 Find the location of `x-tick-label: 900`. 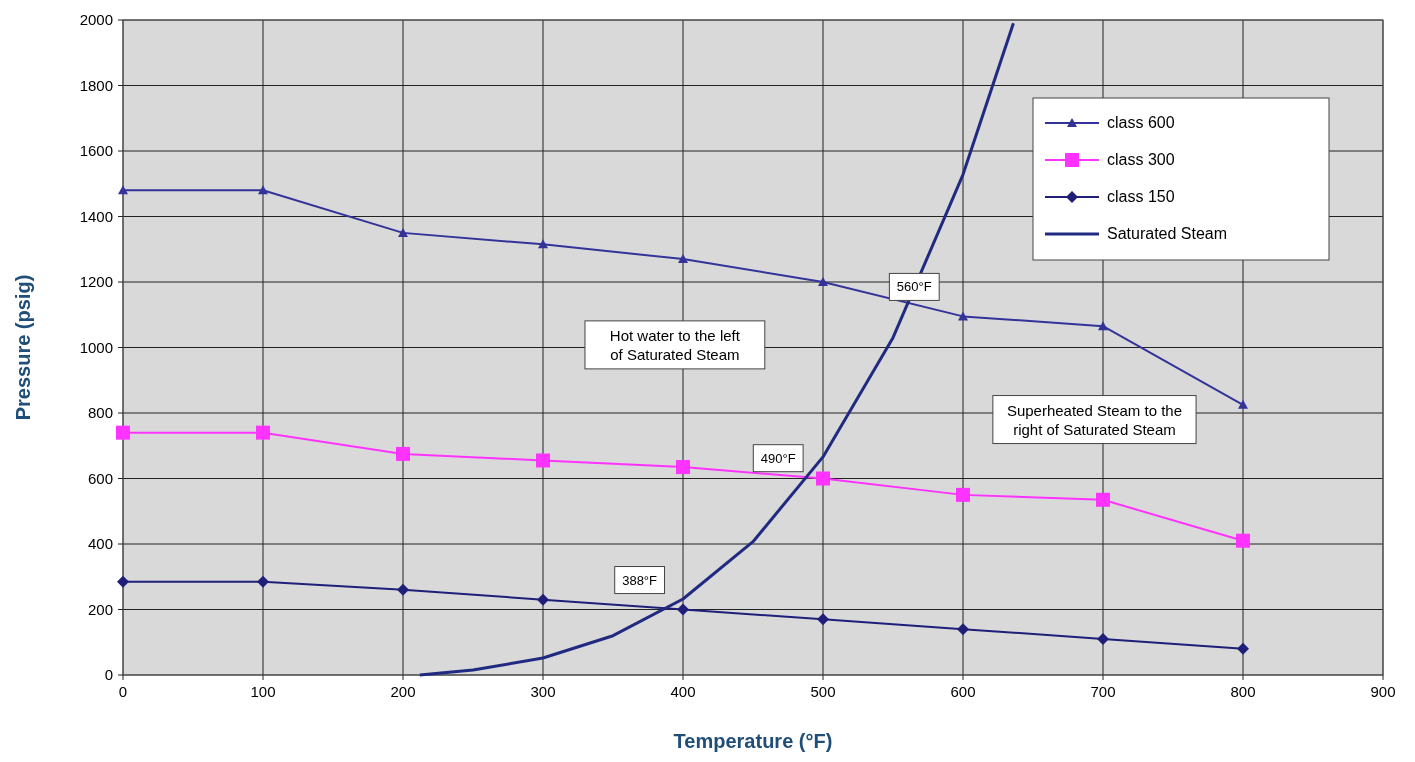

x-tick-label: 900 is located at coordinates (1383, 691).